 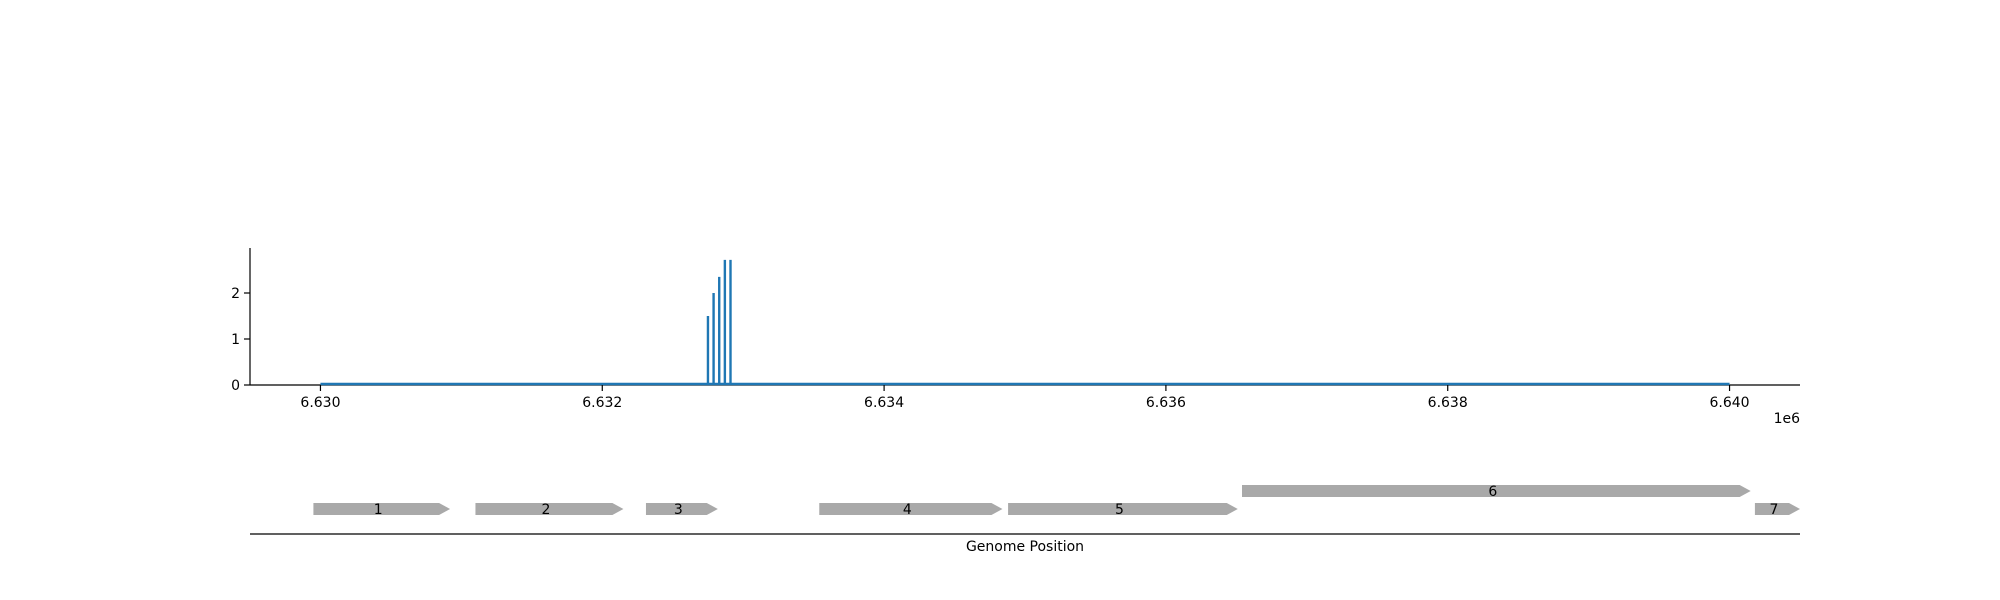 I want to click on y-ticks: 0 1 2, so click(x=240, y=340).